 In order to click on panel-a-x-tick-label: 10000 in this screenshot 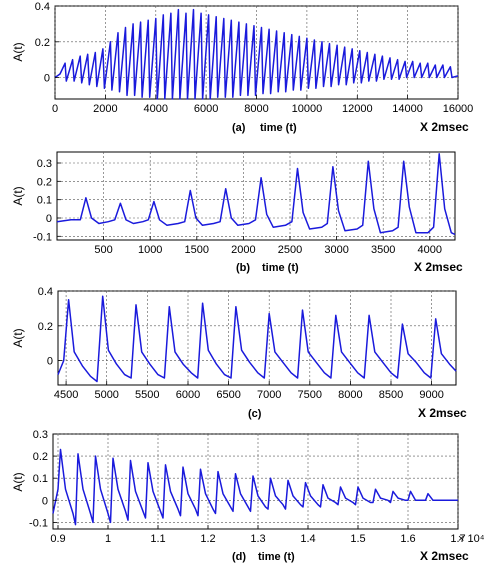, I will do `click(307, 109)`.